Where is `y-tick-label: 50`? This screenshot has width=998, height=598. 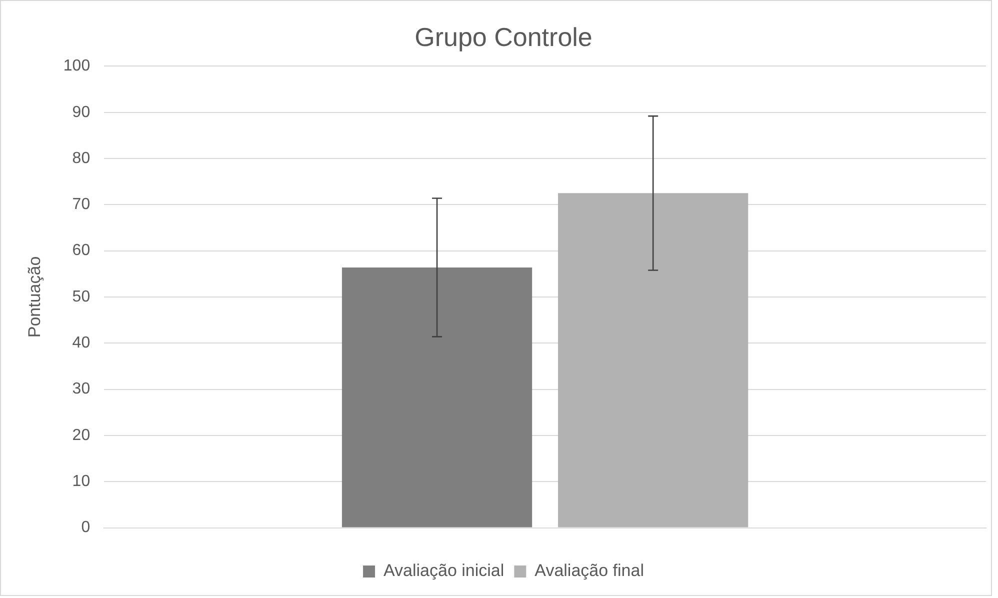 y-tick-label: 50 is located at coordinates (81, 297).